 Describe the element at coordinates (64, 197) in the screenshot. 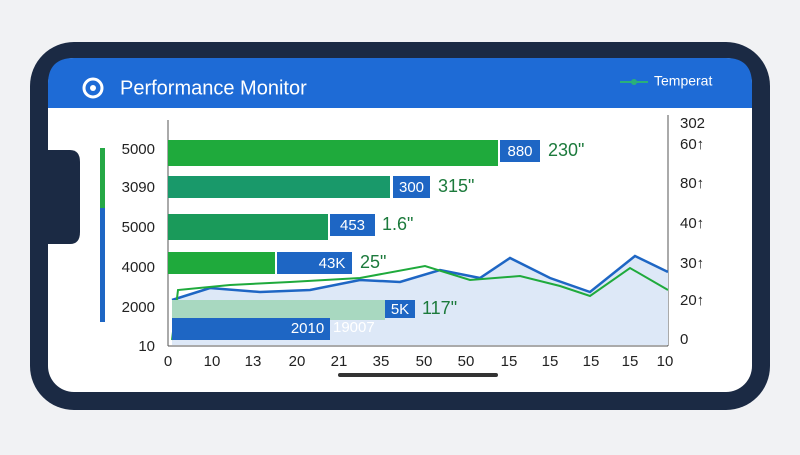

I see `notch` at that location.